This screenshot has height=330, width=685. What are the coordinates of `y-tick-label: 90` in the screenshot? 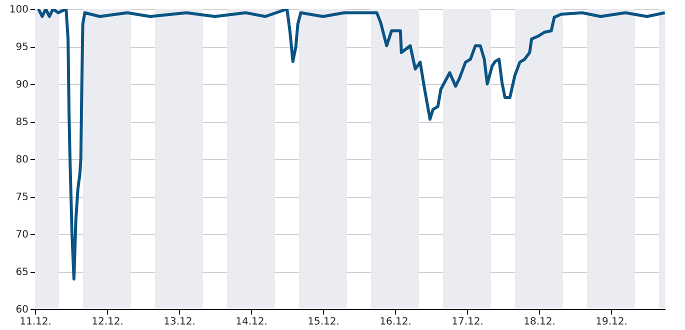 It's located at (22, 85).